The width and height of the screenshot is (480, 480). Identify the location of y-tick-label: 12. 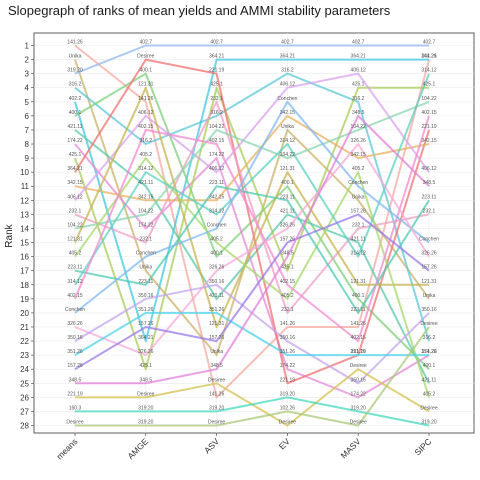
(24, 200).